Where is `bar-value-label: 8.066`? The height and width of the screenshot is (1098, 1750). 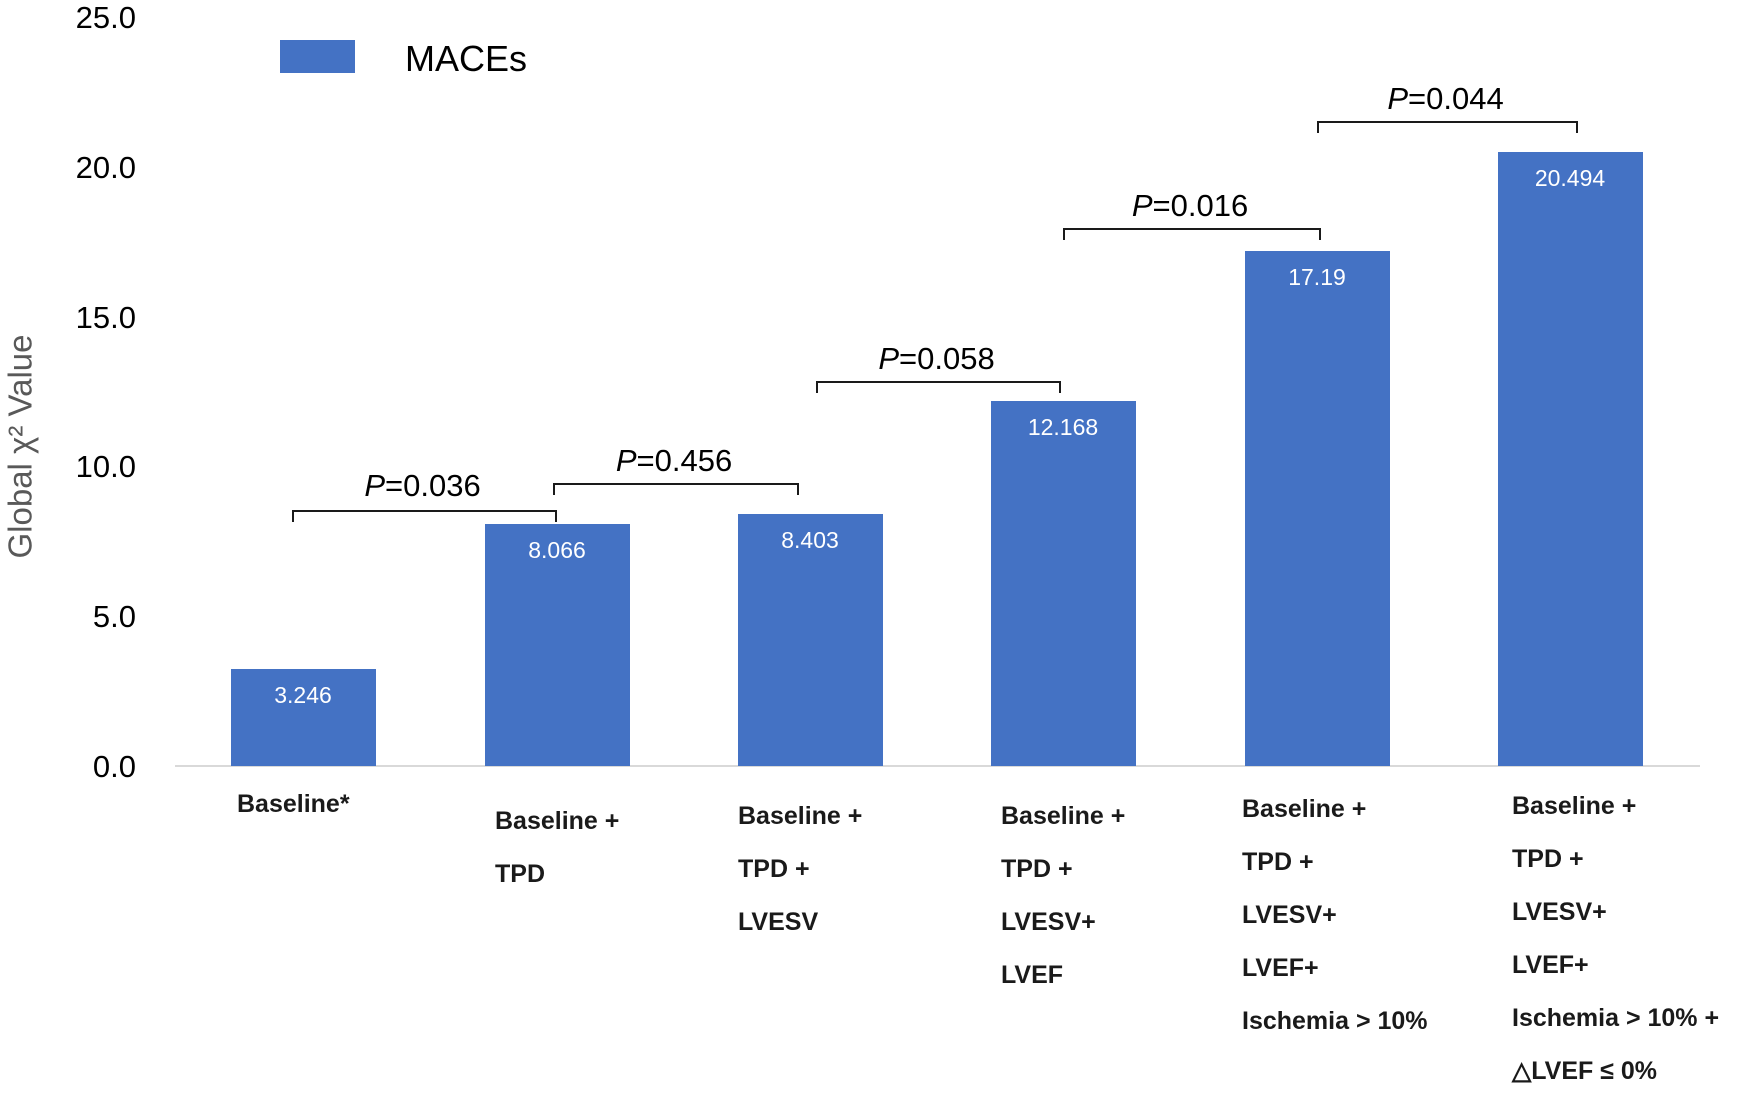 bar-value-label: 8.066 is located at coordinates (557, 550).